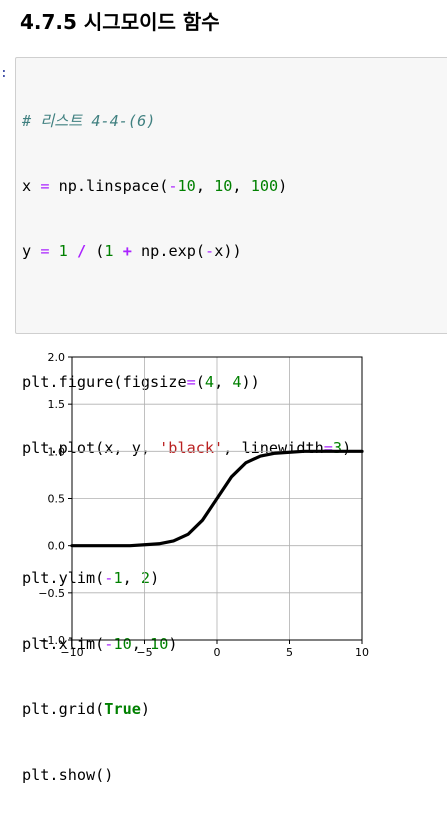  I want to click on code-token: True, so click(122, 709).